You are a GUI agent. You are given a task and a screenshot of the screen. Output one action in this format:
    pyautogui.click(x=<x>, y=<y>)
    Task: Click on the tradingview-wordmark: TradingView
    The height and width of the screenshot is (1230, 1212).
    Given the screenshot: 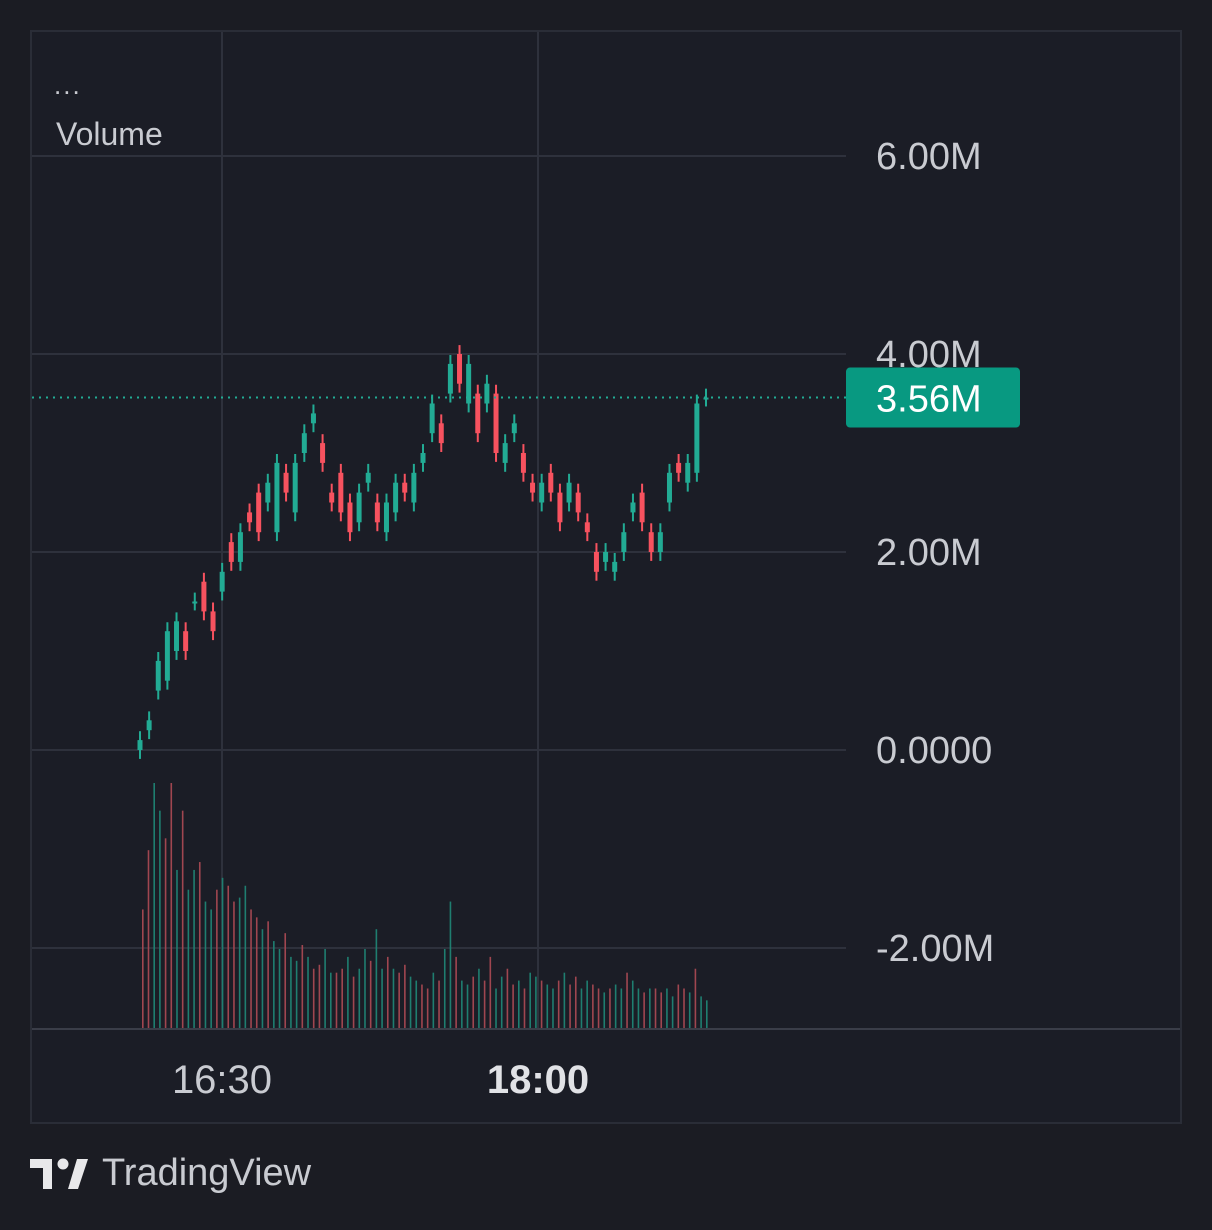 What is the action you would take?
    pyautogui.click(x=207, y=1173)
    